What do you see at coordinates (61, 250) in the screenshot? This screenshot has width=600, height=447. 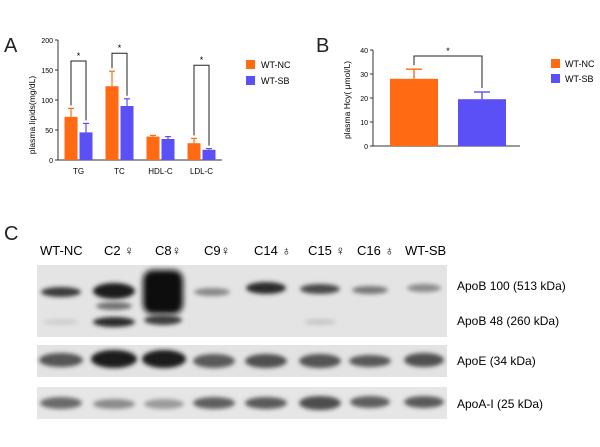 I see `lane-label-1: WT-NC` at bounding box center [61, 250].